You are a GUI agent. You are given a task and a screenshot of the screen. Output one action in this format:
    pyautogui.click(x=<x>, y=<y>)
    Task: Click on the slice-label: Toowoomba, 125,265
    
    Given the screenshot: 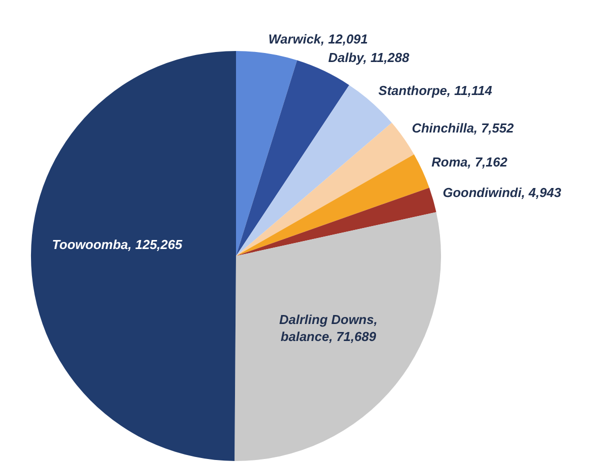 What is the action you would take?
    pyautogui.click(x=117, y=244)
    